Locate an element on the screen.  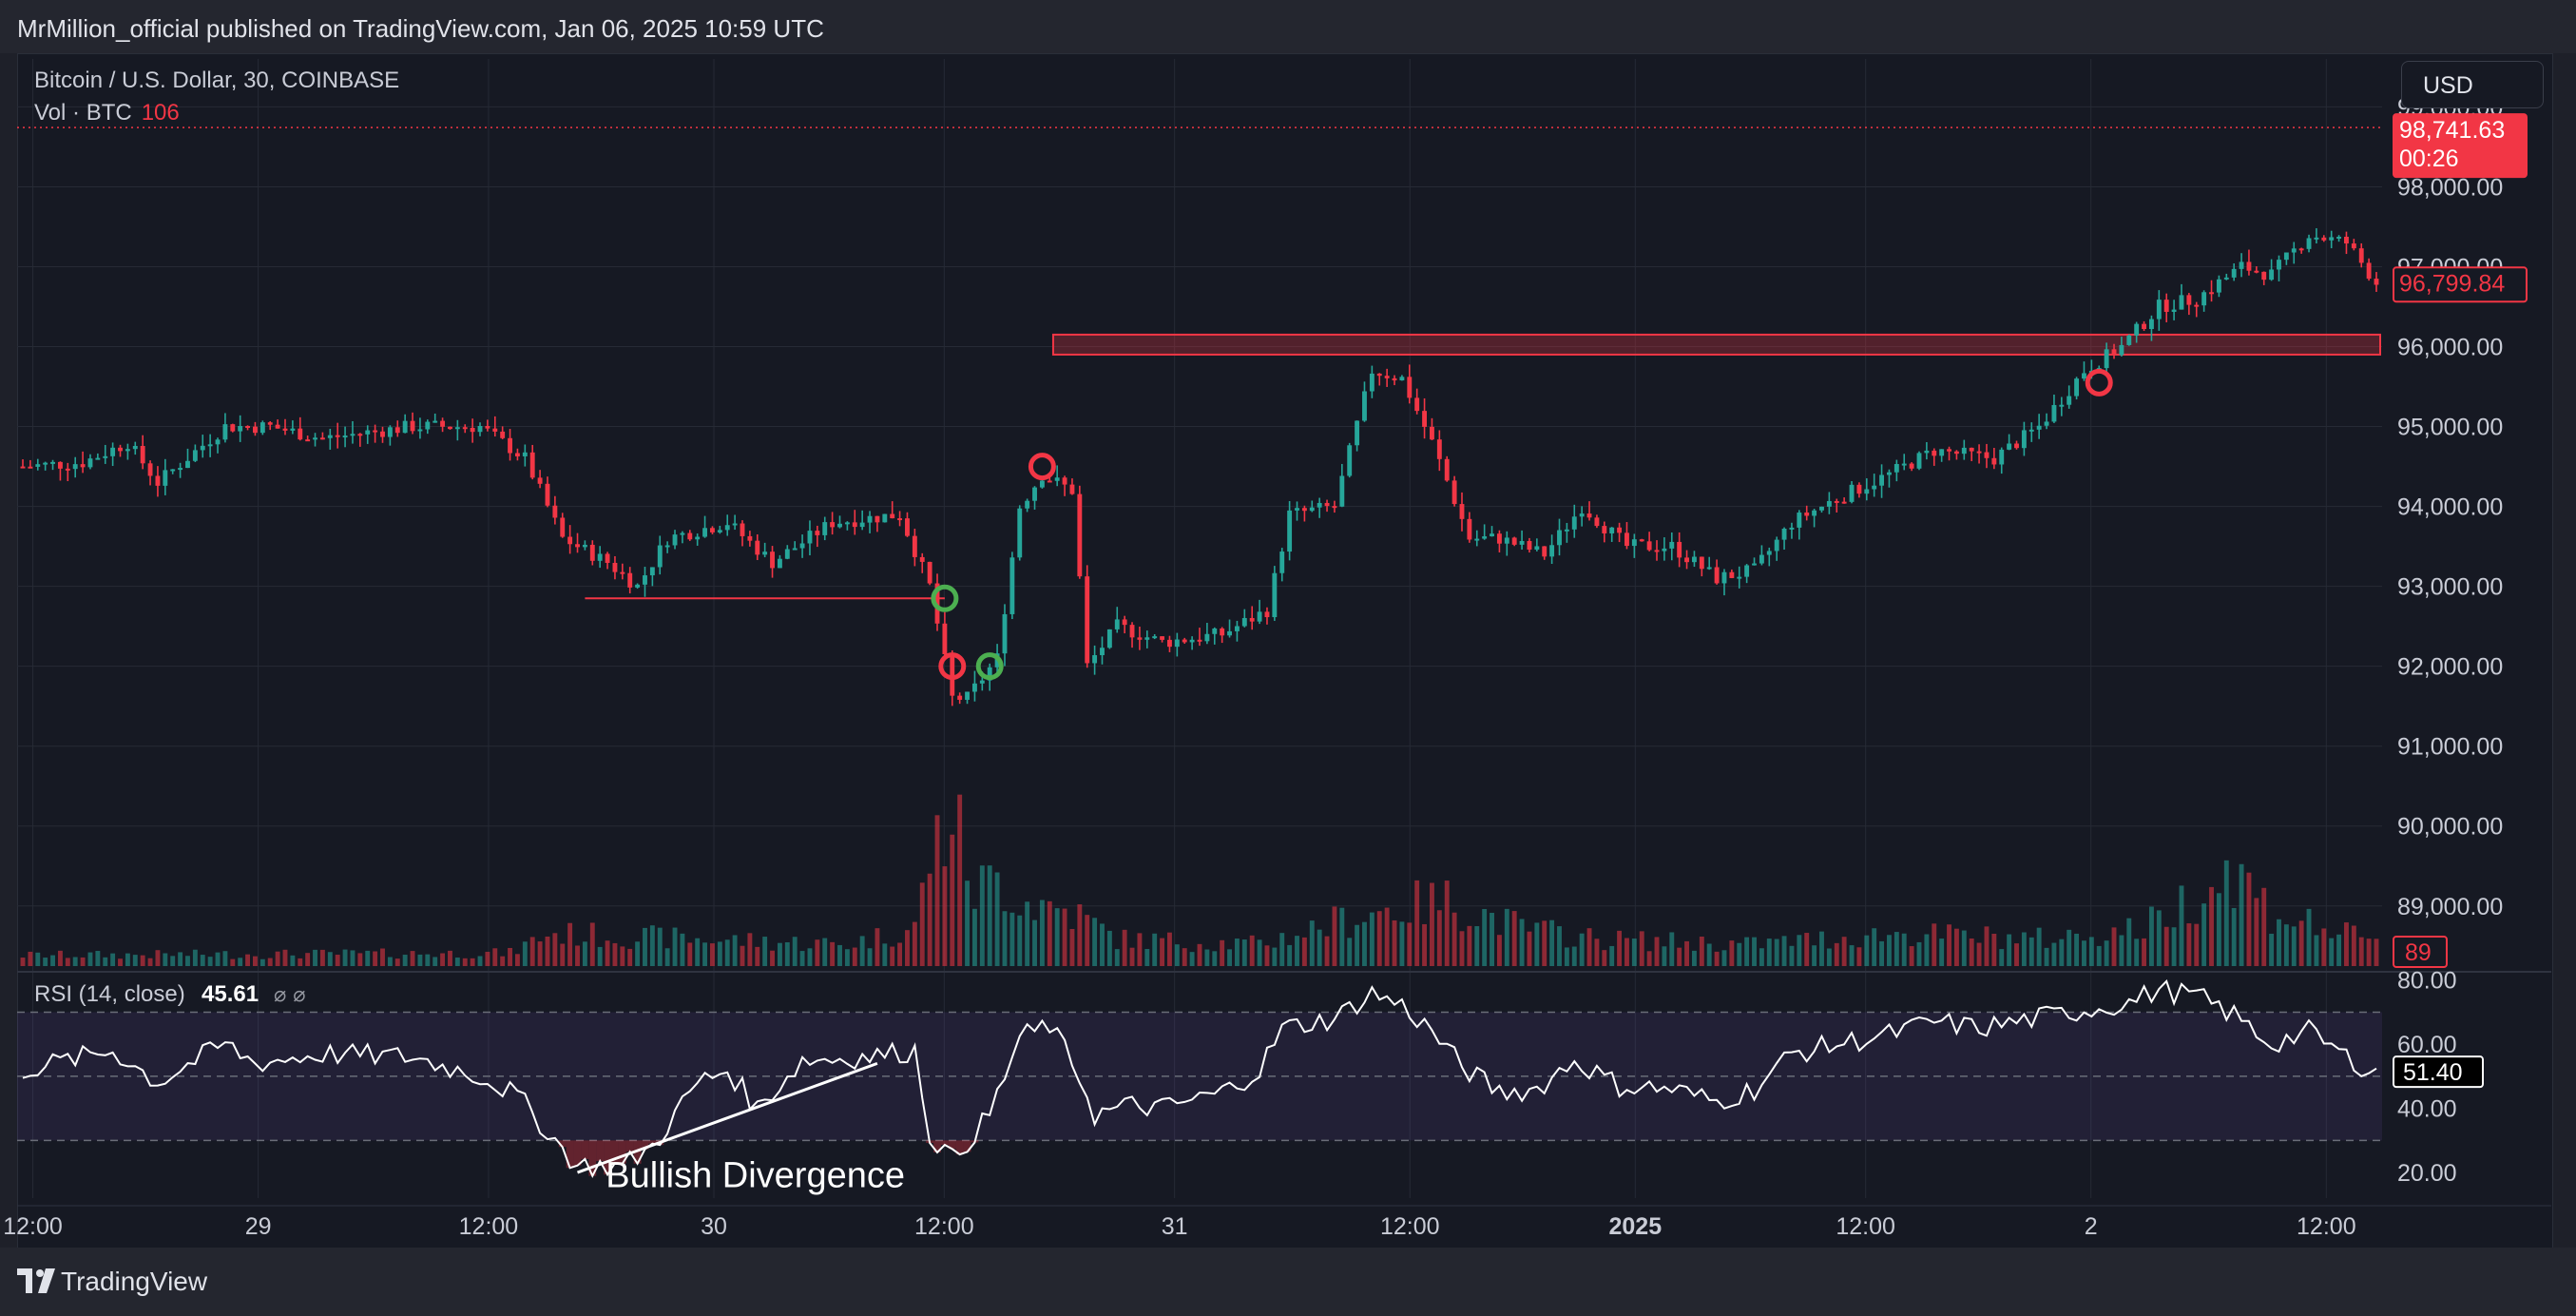
time-tick-label: 2025 is located at coordinates (1636, 1226).